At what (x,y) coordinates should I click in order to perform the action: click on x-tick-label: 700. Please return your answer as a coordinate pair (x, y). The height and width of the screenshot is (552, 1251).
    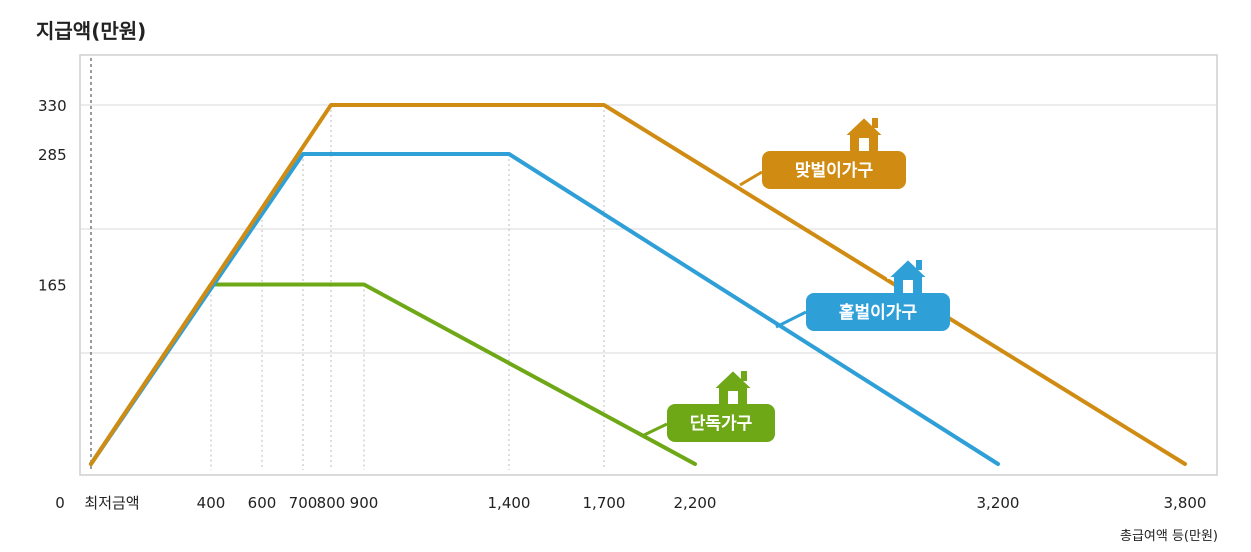
    Looking at the image, I should click on (303, 503).